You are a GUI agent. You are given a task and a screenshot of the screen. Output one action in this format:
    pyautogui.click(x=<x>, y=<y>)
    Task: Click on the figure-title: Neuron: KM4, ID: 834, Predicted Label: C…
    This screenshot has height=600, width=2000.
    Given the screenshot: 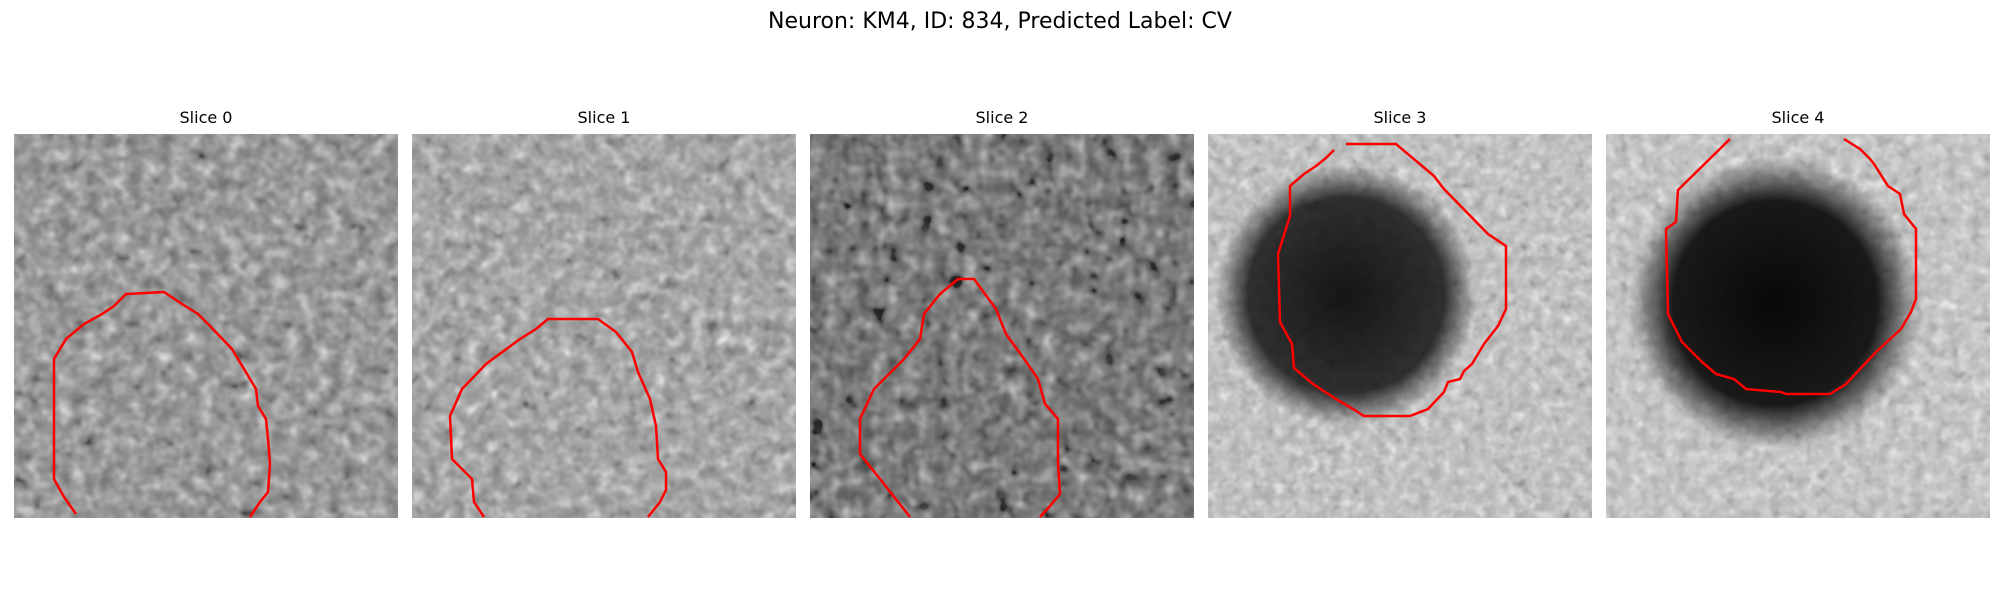 What is the action you would take?
    pyautogui.click(x=1000, y=21)
    